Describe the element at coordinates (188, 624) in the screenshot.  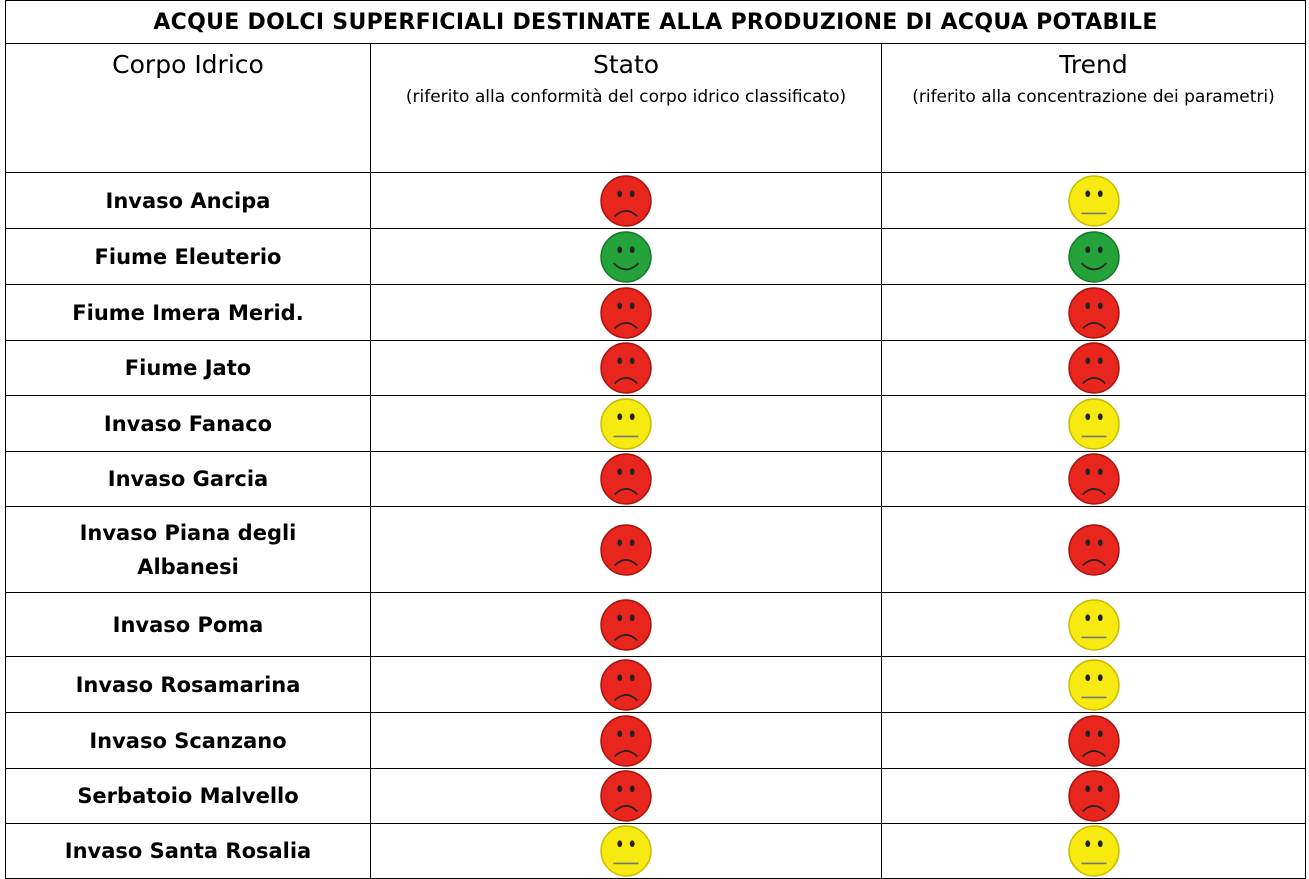
I see `body-name: Invaso Poma` at that location.